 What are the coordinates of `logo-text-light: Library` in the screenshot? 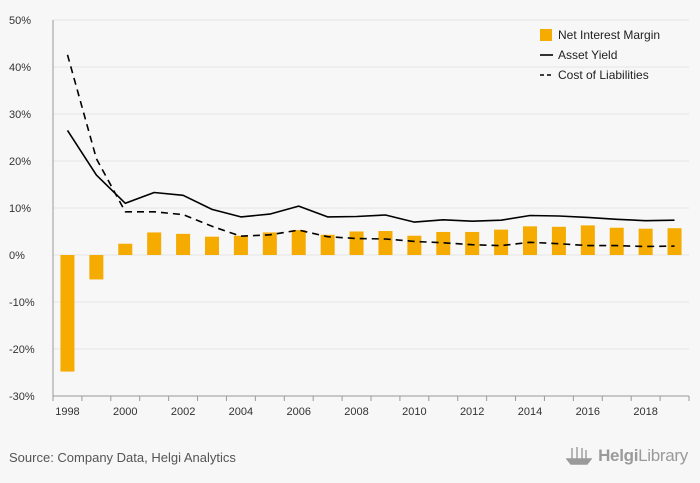 It's located at (663, 455).